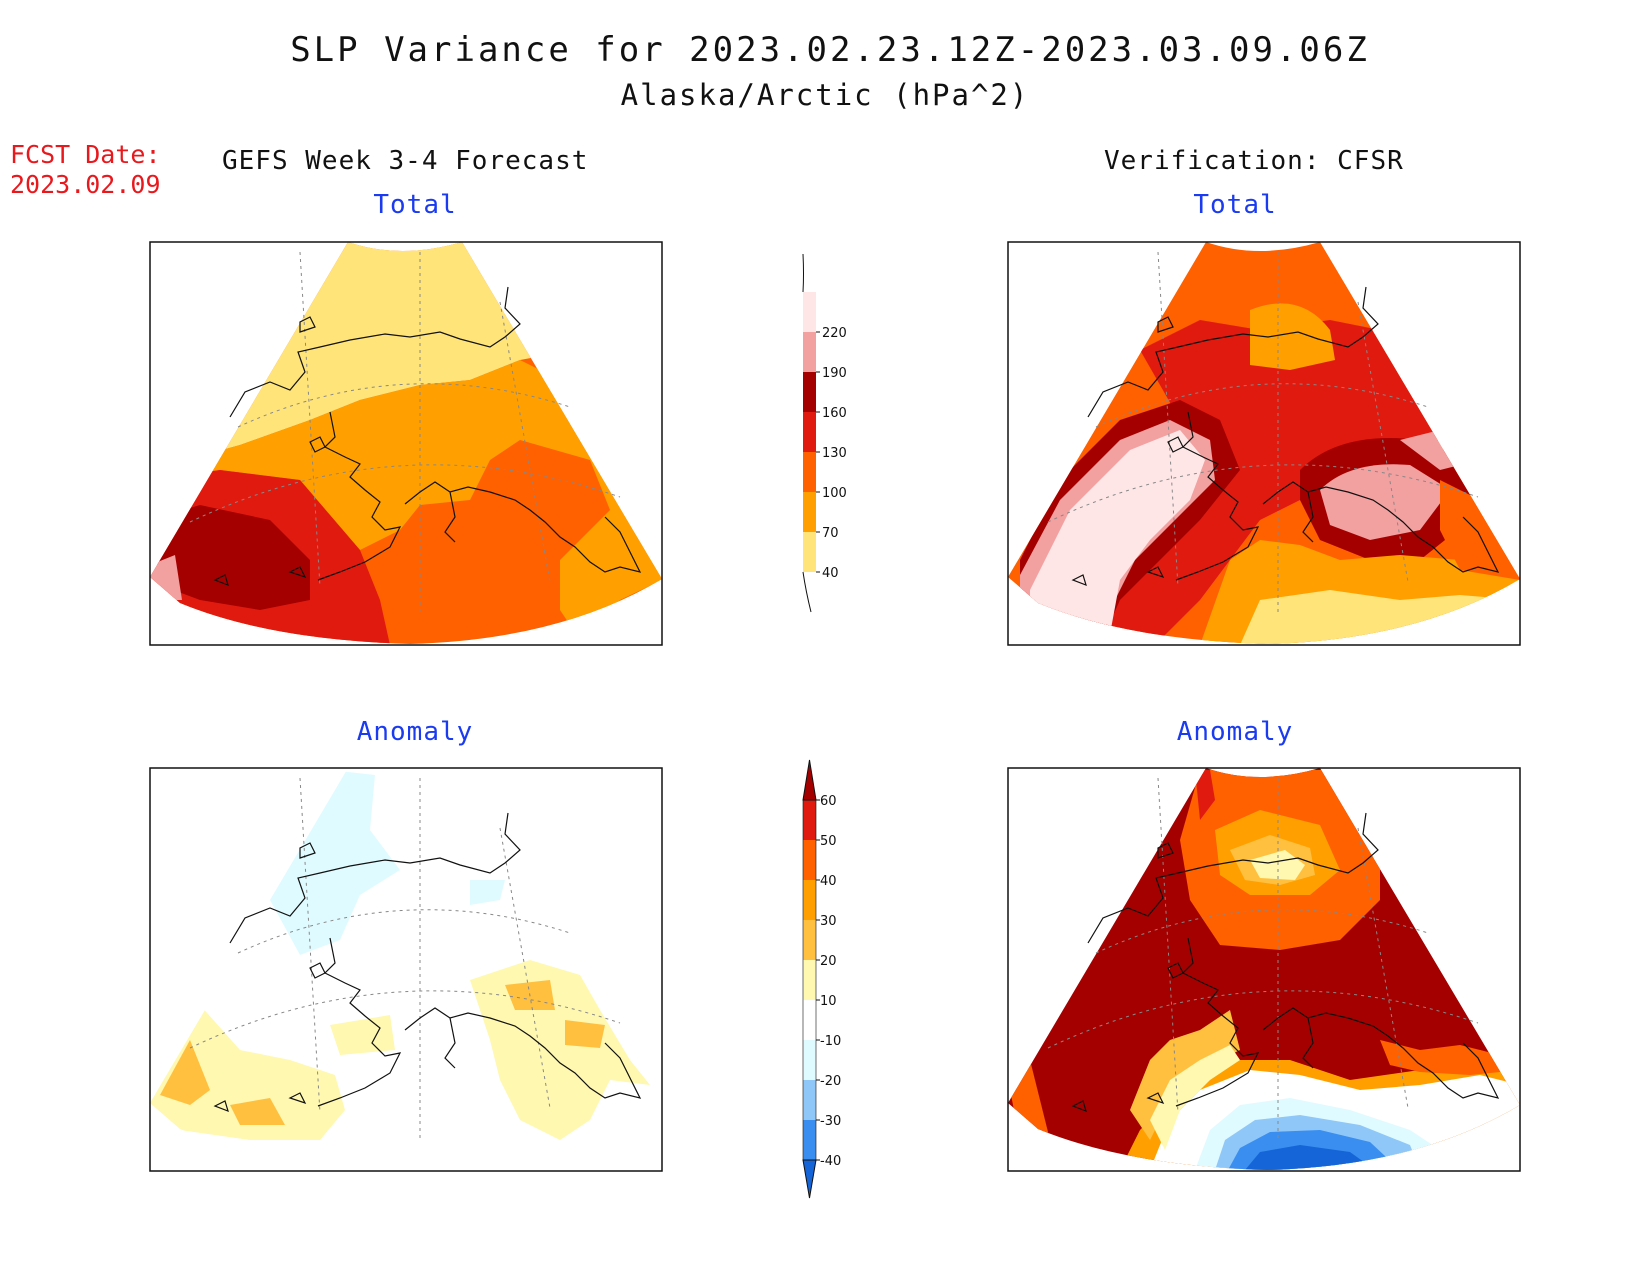 The width and height of the screenshot is (1650, 1275). I want to click on anomaly-colorbar-tick-label: -20, so click(830, 1081).